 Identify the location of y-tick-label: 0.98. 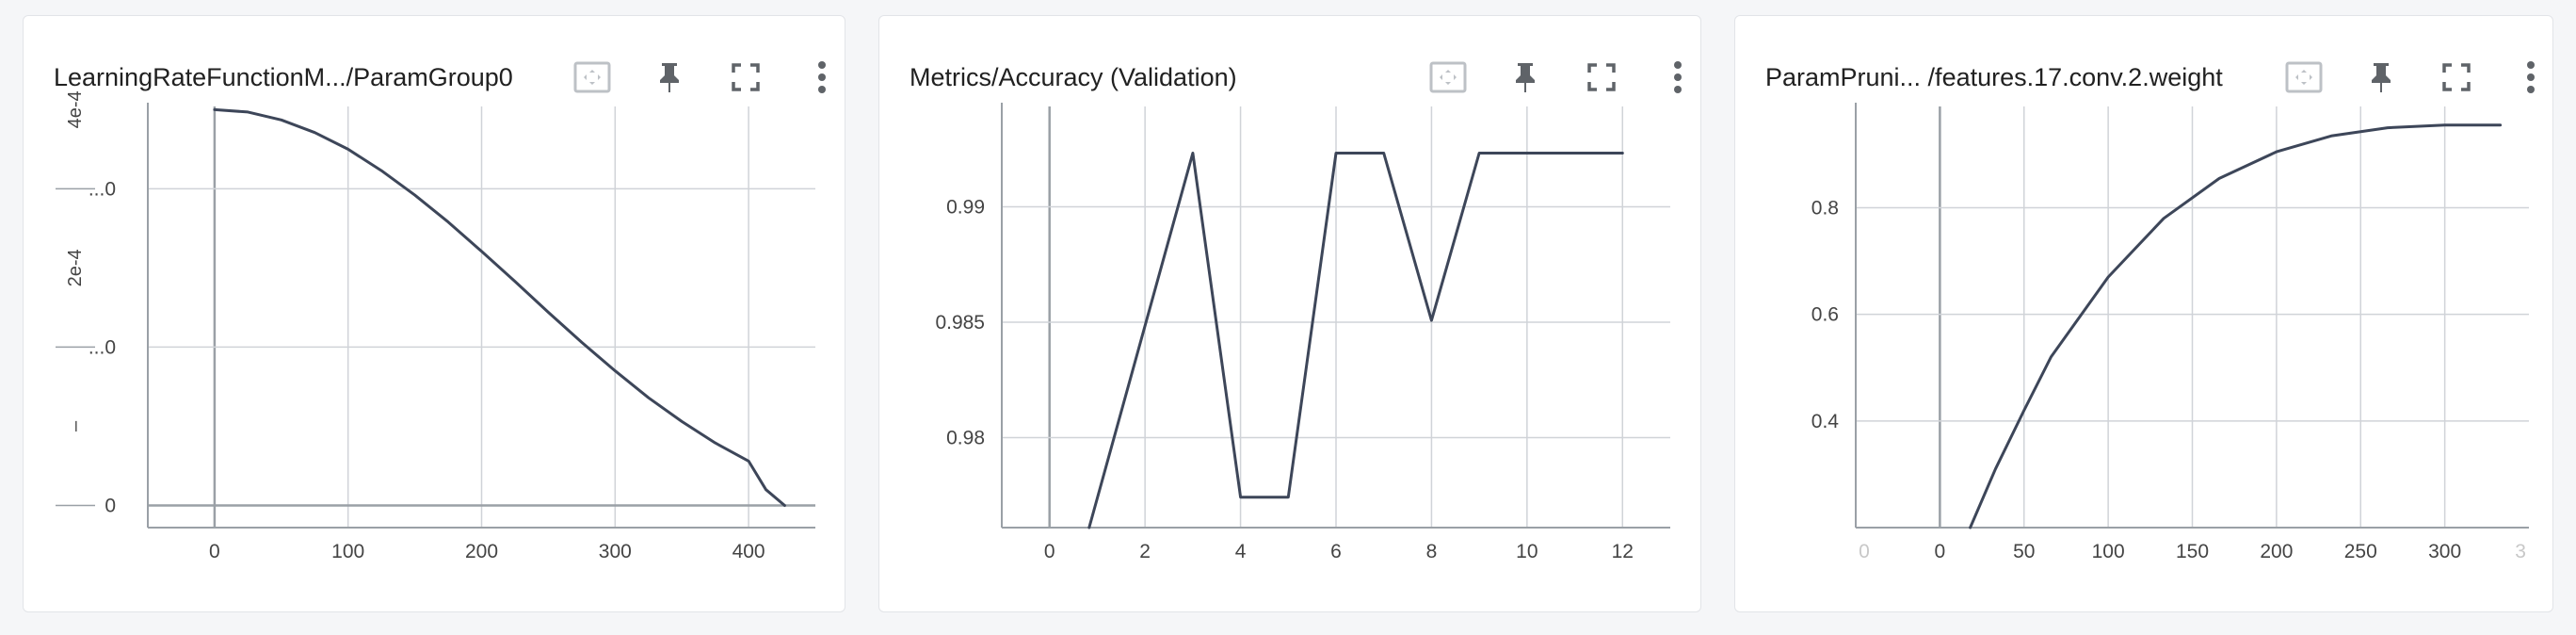
(965, 437).